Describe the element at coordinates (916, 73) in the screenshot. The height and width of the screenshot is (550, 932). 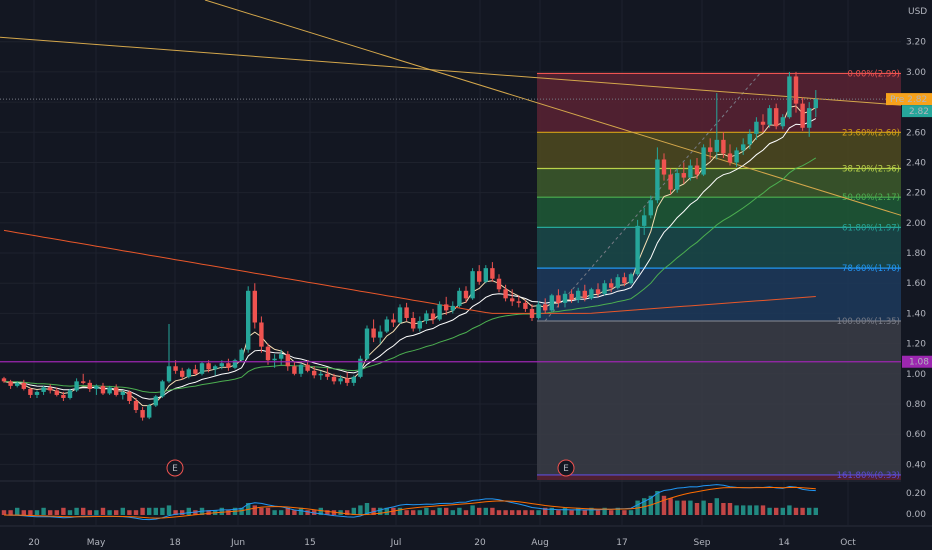
I see `price-tick-label: 3.00` at that location.